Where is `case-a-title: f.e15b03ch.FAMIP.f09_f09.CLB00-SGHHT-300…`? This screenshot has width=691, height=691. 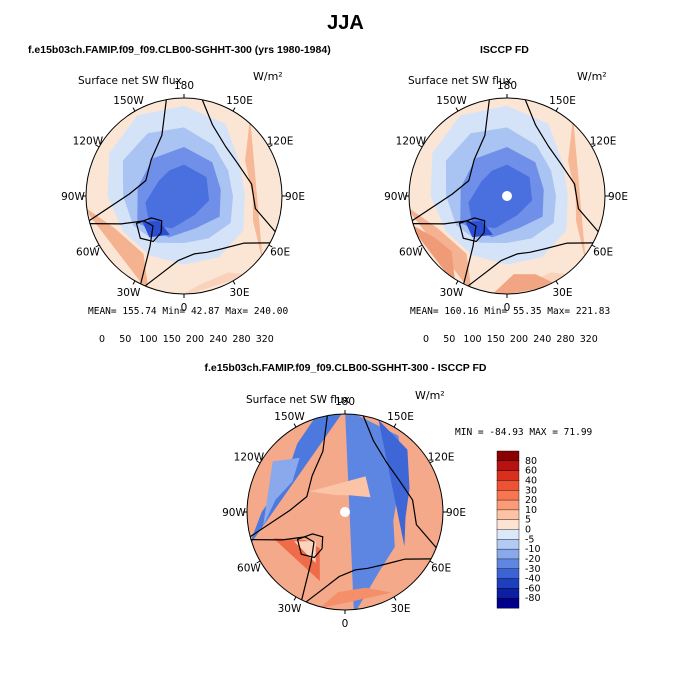
case-a-title: f.e15b03ch.FAMIP.f09_f09.CLB00-SGHHT-300… is located at coordinates (179, 50).